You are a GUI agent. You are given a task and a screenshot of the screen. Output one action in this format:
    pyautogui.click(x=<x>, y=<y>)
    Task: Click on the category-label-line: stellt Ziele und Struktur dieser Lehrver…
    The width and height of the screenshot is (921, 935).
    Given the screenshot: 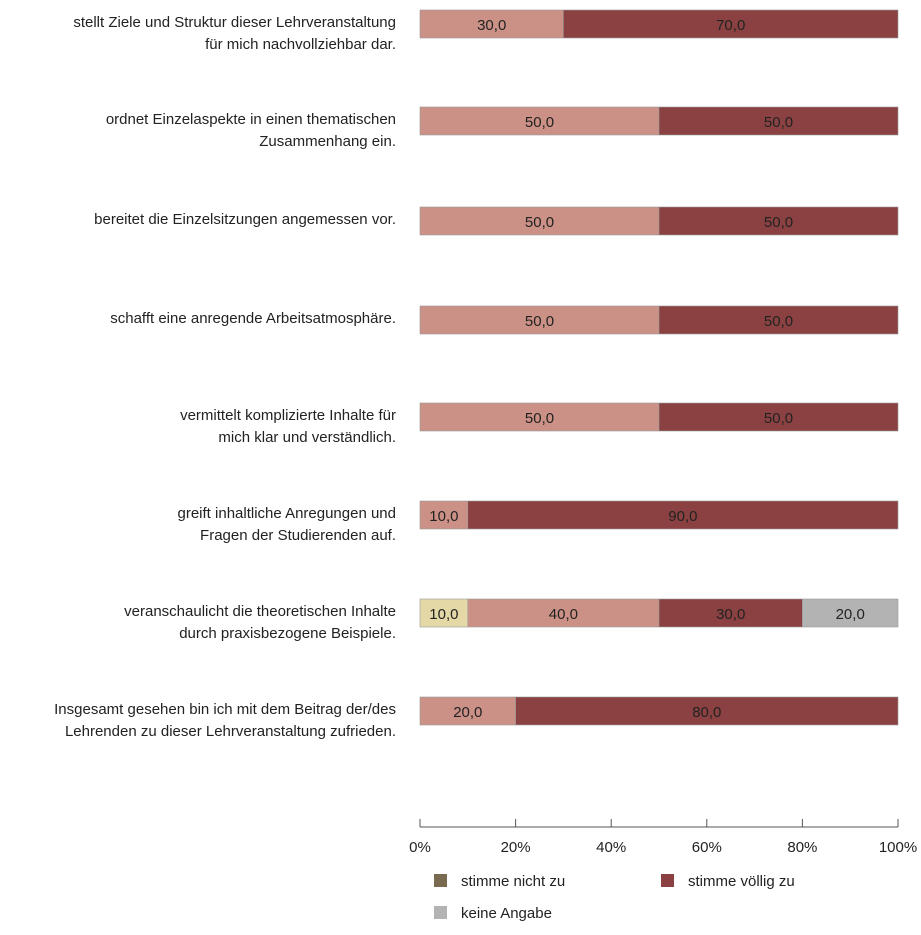 What is the action you would take?
    pyautogui.click(x=234, y=22)
    